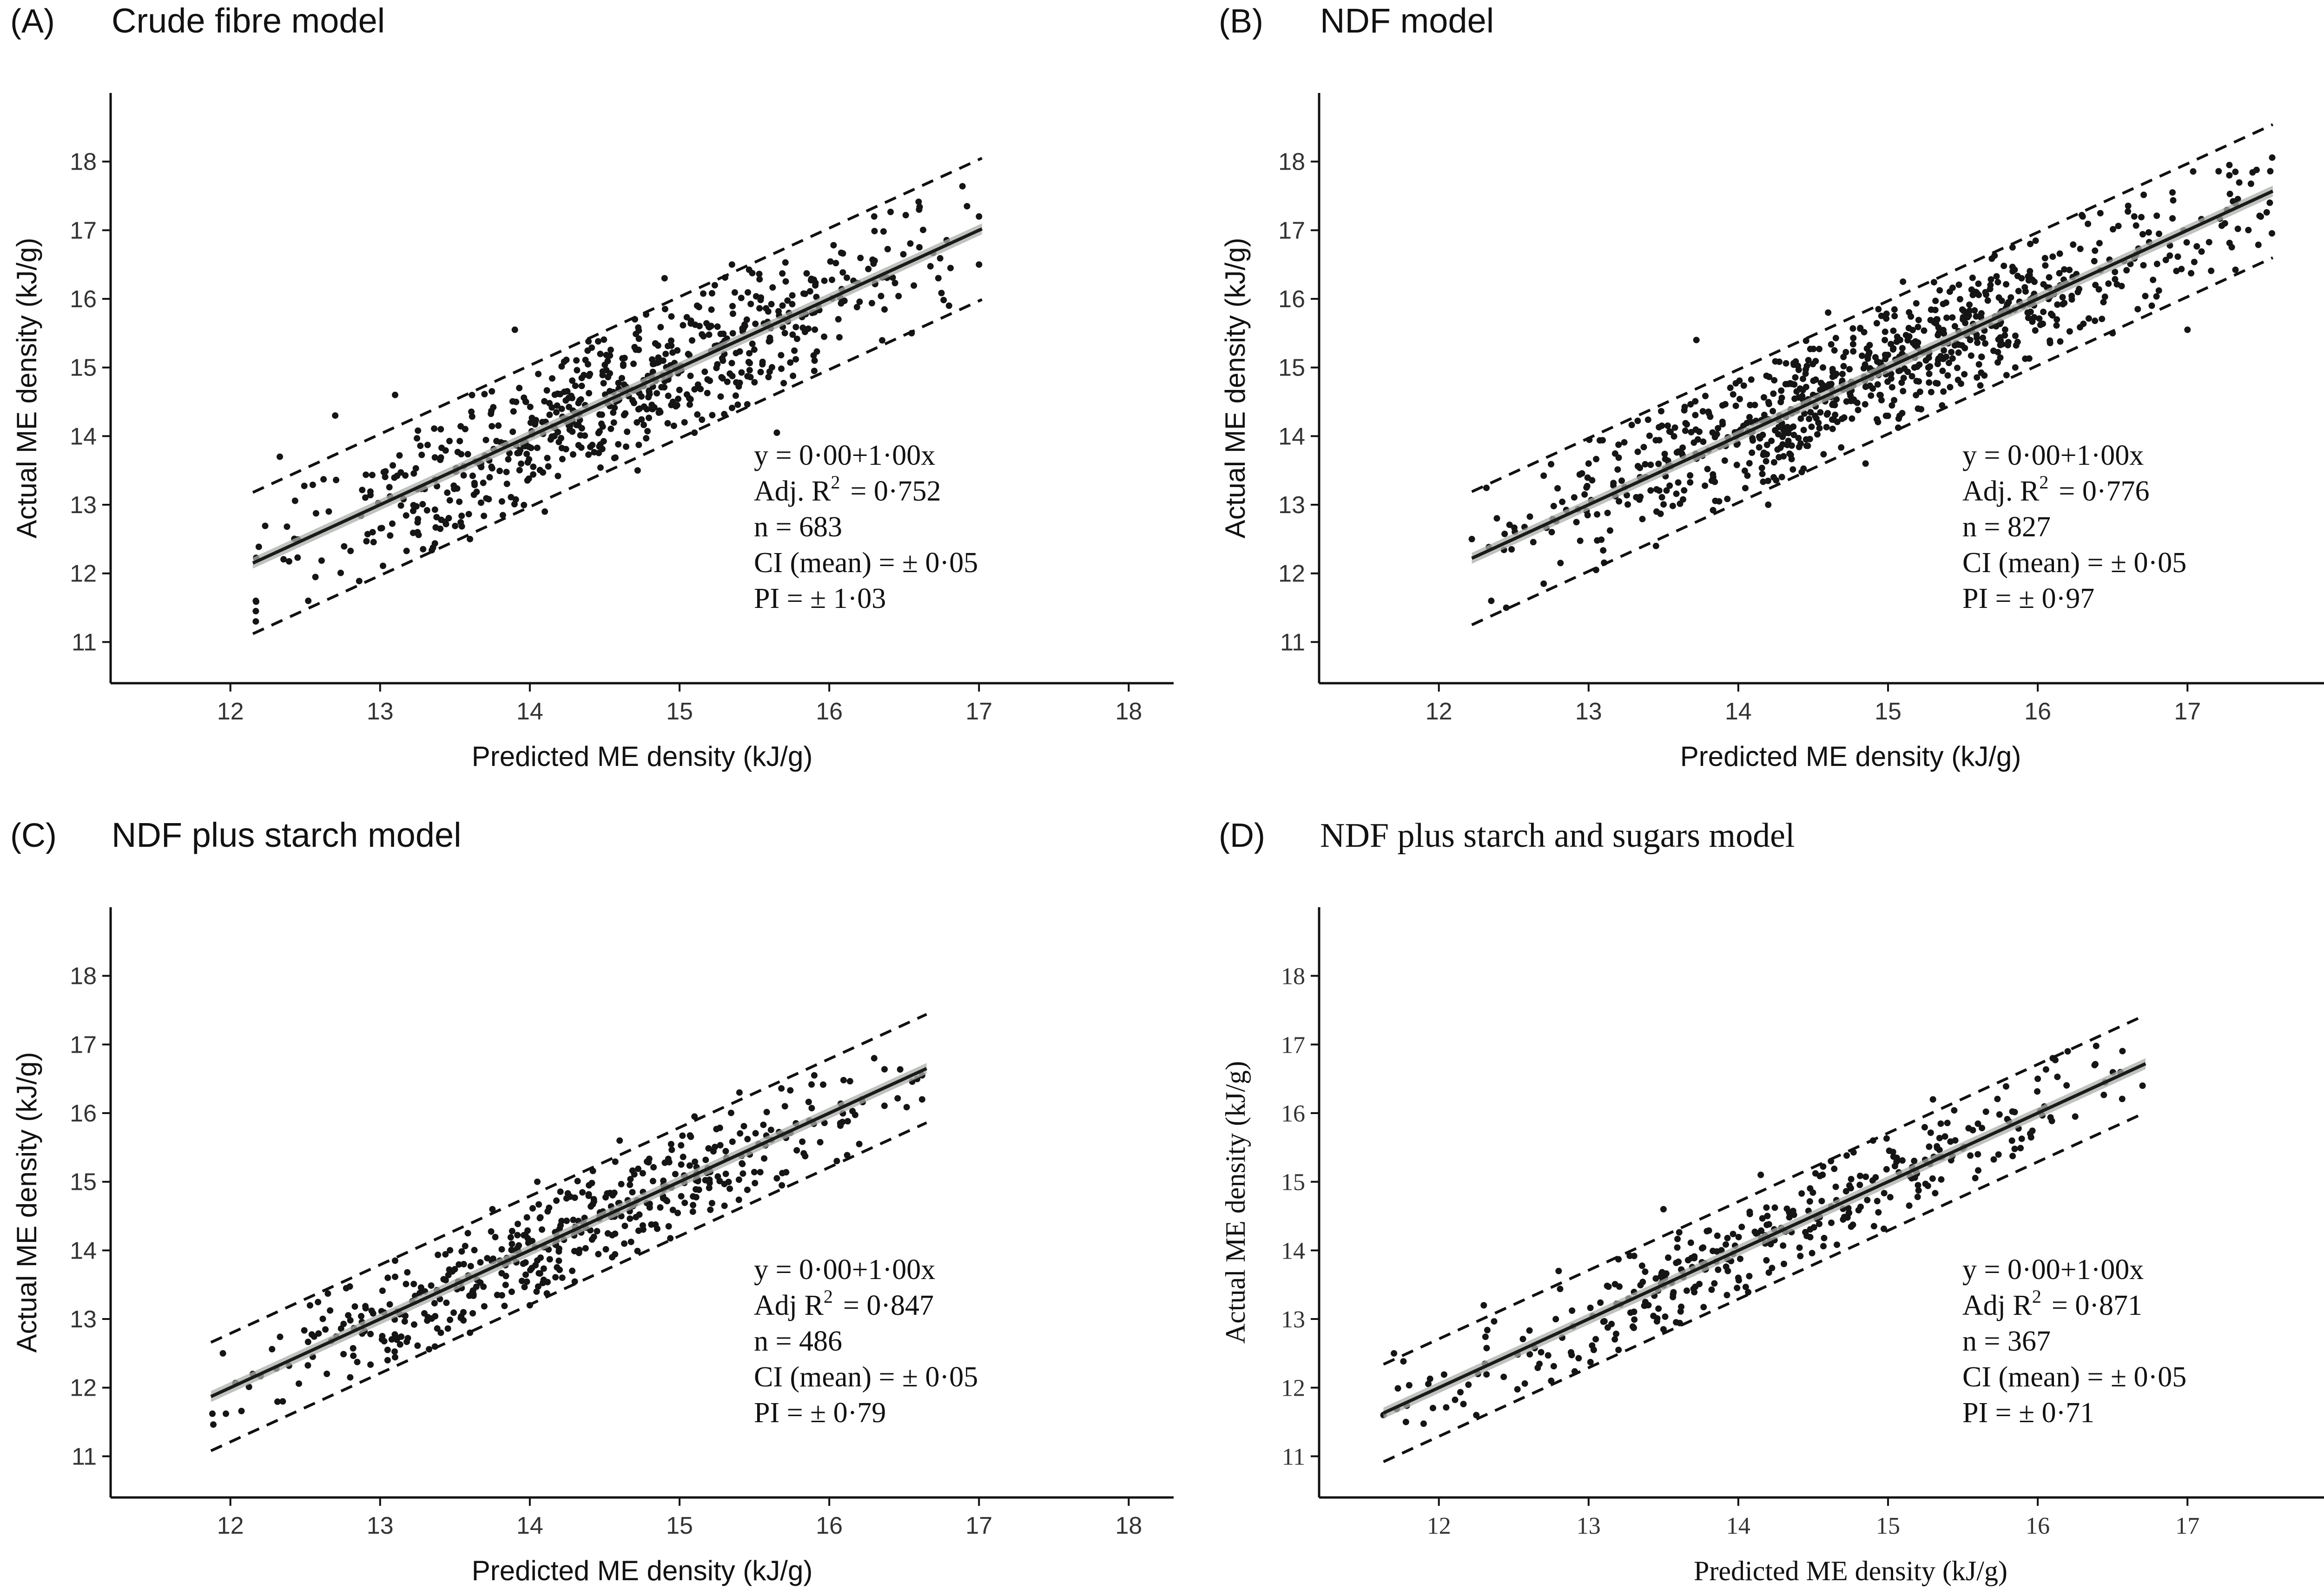 The width and height of the screenshot is (2324, 1596). What do you see at coordinates (2028, 1413) in the screenshot?
I see `stats-pi: PI = ± 0·71` at bounding box center [2028, 1413].